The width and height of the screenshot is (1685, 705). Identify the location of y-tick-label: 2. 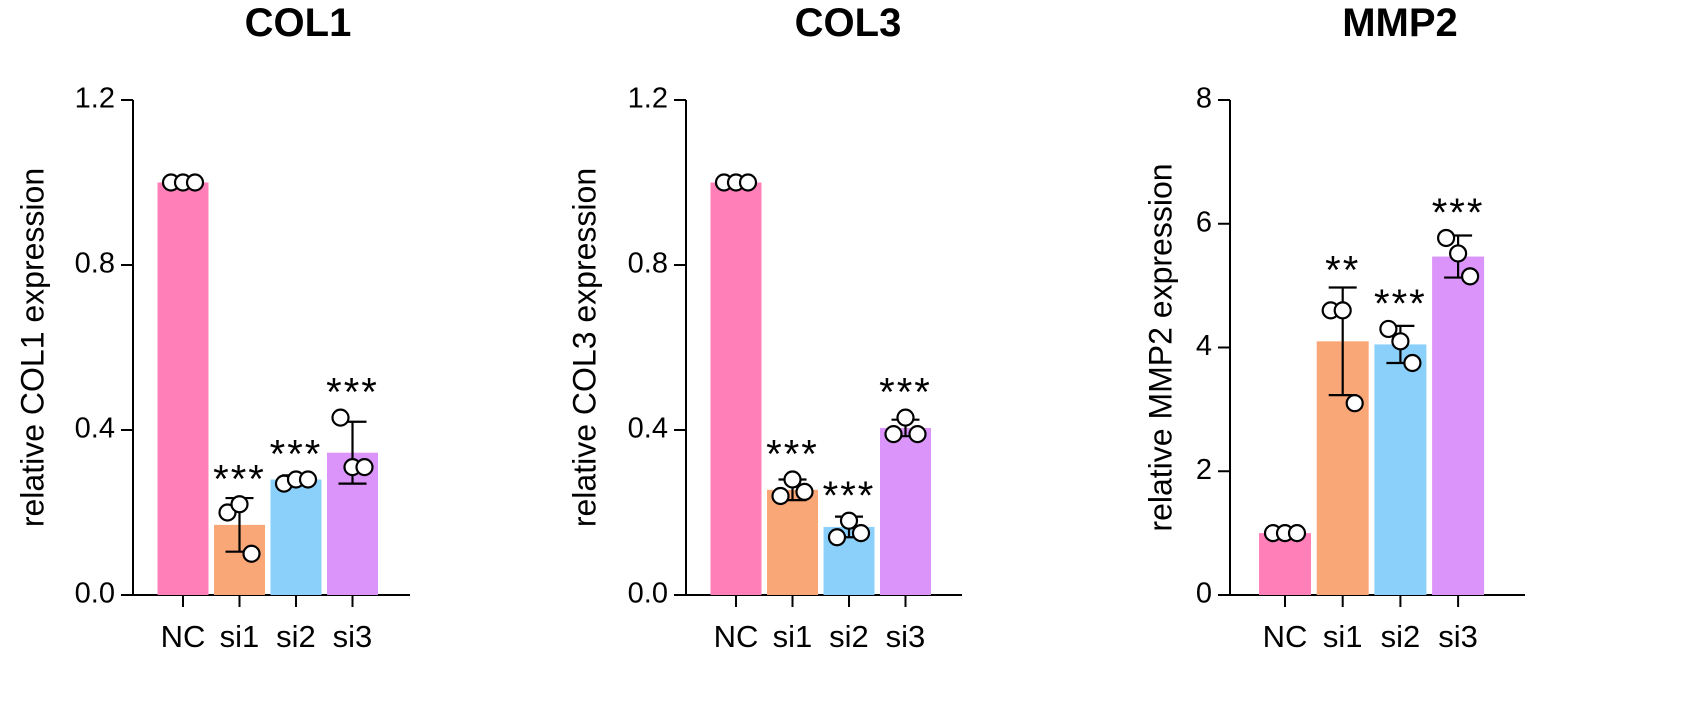
(1204, 470).